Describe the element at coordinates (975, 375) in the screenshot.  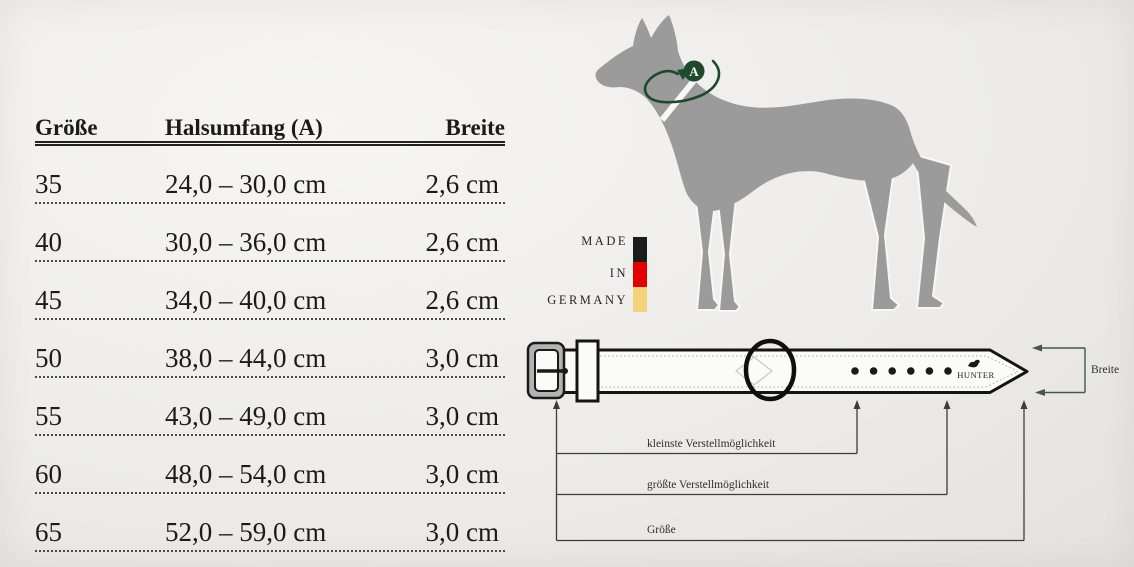
I see `hunter-logo-text: HUNTER` at that location.